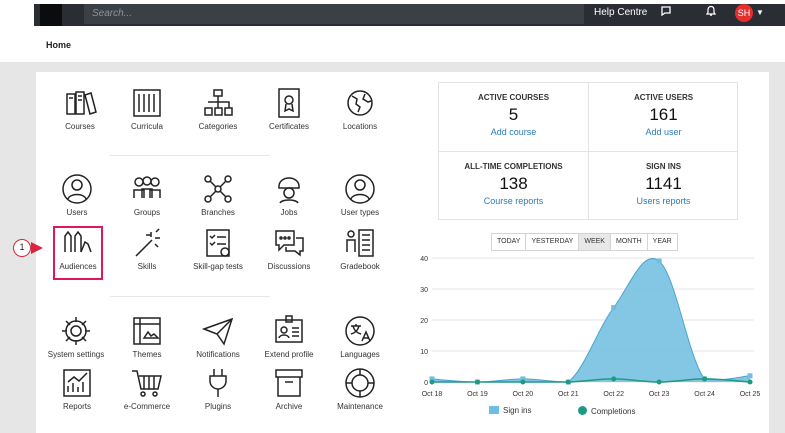 The width and height of the screenshot is (785, 433). What do you see at coordinates (51, 15) in the screenshot?
I see `logo` at bounding box center [51, 15].